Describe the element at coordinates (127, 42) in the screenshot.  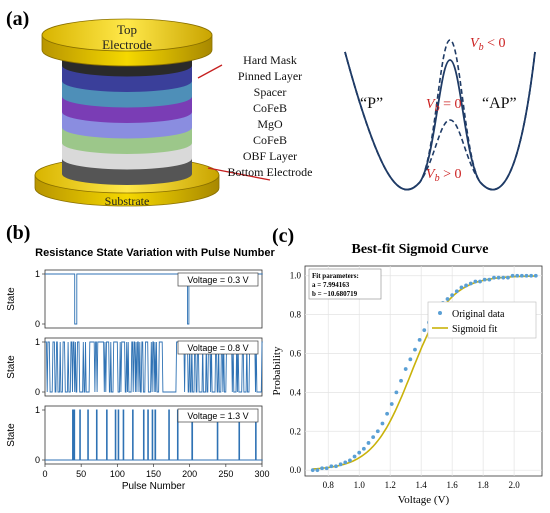
I see `top-electrode-disk` at that location.